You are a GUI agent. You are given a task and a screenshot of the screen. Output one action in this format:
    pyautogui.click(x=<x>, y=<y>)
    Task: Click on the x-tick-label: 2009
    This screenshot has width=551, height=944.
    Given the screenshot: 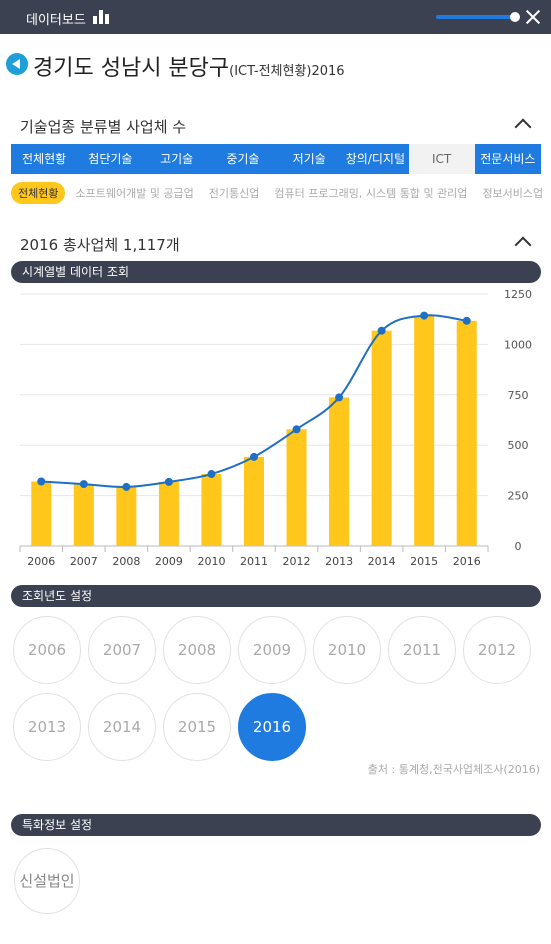 What is the action you would take?
    pyautogui.click(x=169, y=561)
    